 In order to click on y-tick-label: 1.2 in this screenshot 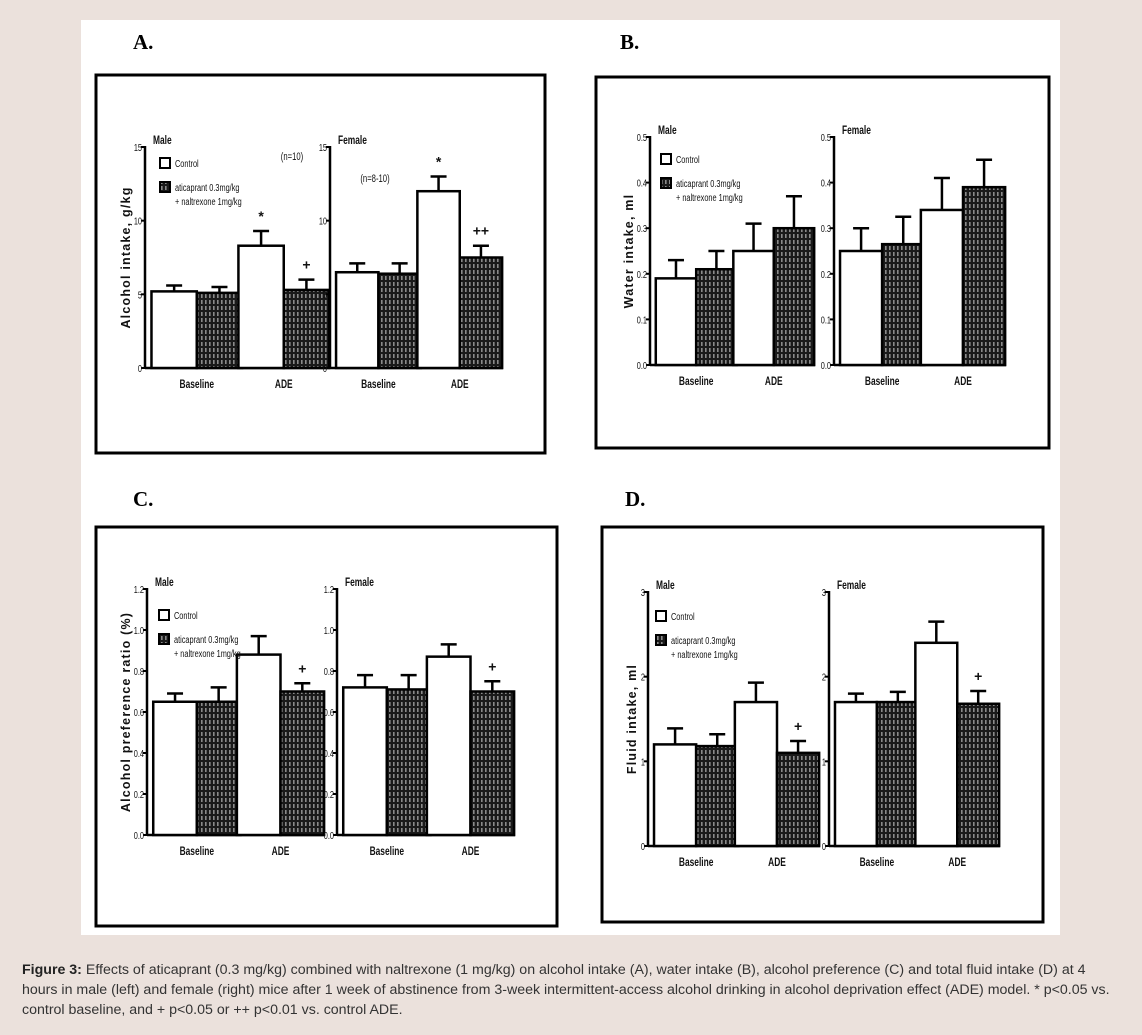, I will do `click(329, 590)`.